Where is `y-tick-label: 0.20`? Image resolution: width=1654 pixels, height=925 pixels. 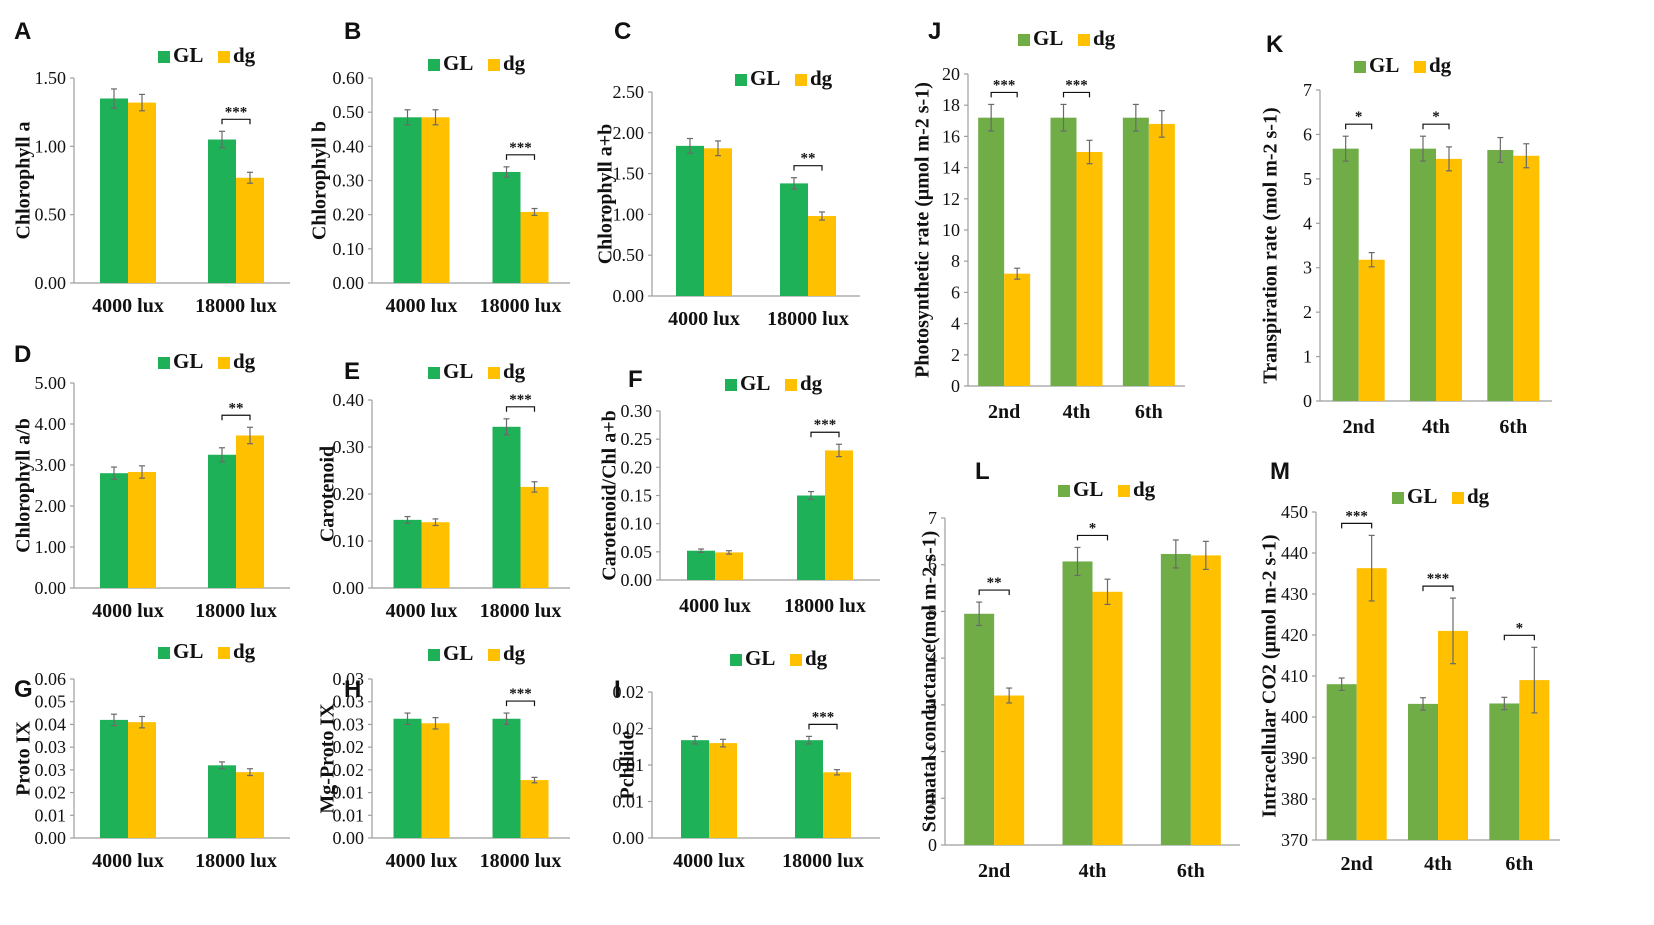
y-tick-label: 0.20 is located at coordinates (349, 494).